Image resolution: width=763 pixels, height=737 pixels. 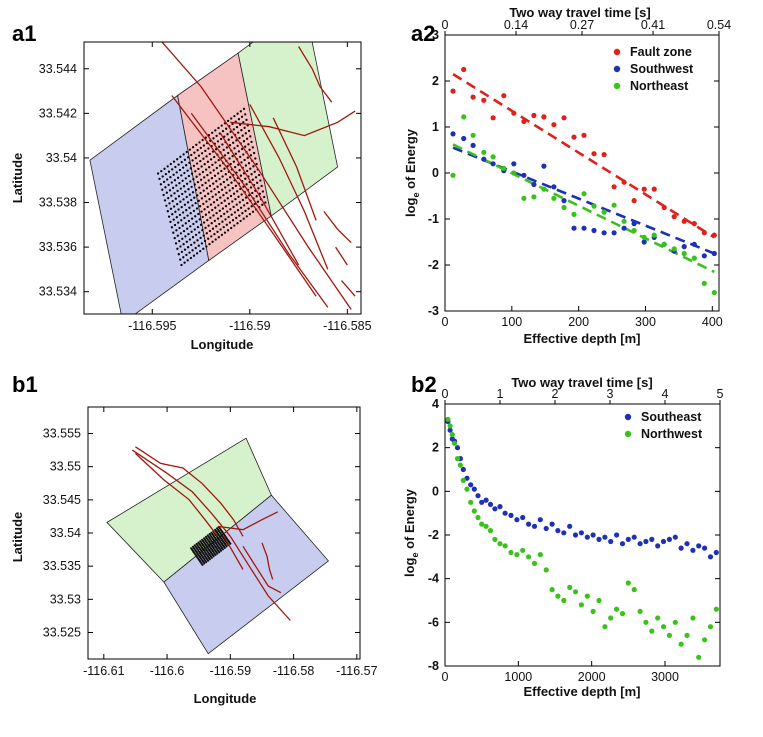 I want to click on x-tick-label: -116.595, so click(x=152, y=326).